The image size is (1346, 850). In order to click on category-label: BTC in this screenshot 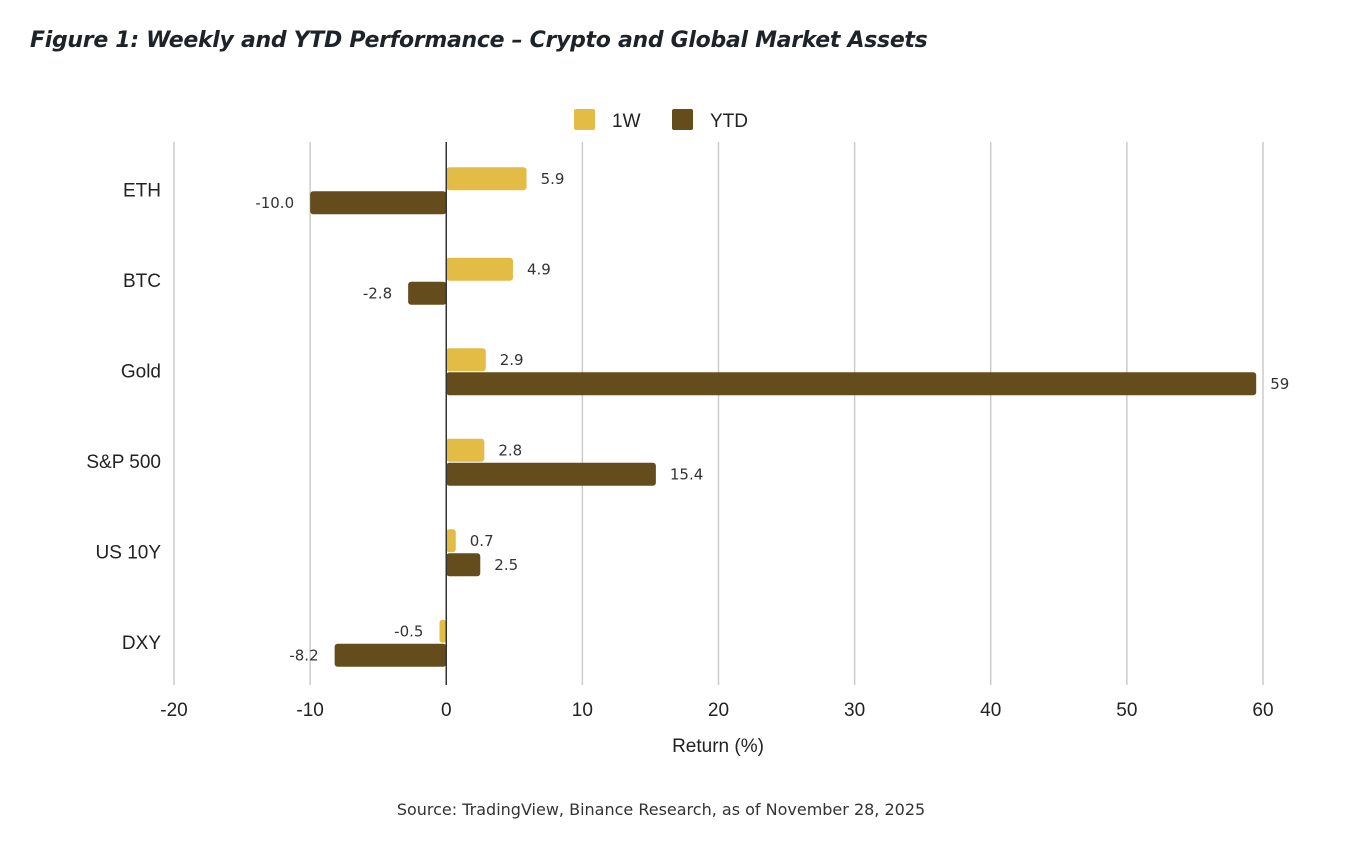, I will do `click(142, 281)`.